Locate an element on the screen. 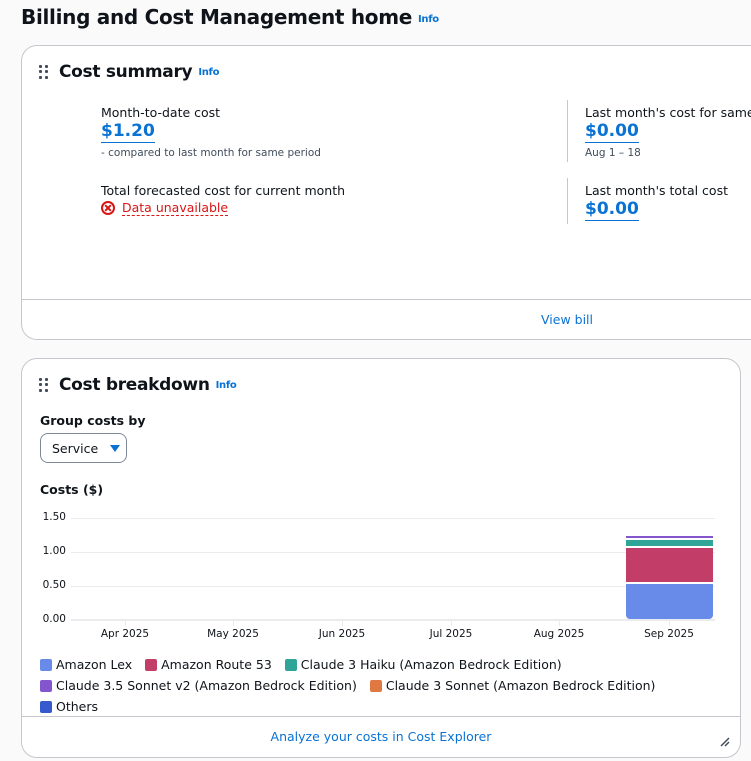 The height and width of the screenshot is (761, 751). resize-handle-icon is located at coordinates (725, 742).